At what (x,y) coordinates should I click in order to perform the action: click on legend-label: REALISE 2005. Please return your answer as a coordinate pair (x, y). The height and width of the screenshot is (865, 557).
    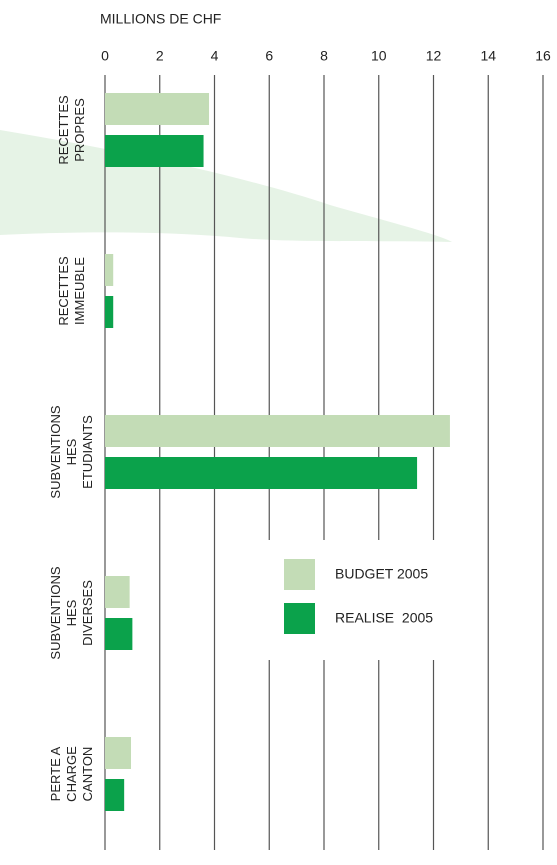
    Looking at the image, I should click on (384, 618).